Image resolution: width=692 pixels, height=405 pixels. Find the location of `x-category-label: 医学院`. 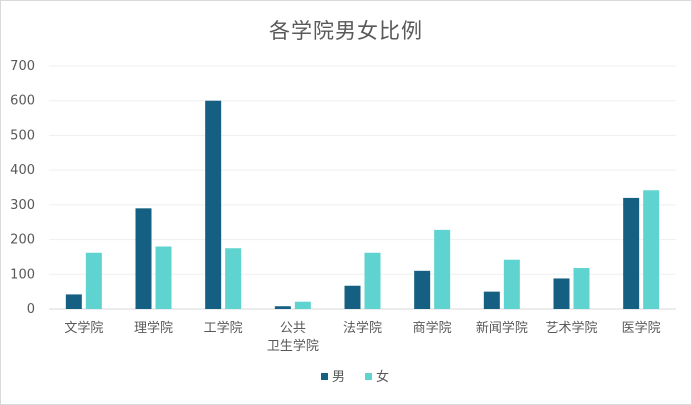

x-category-label: 医学院 is located at coordinates (641, 328).